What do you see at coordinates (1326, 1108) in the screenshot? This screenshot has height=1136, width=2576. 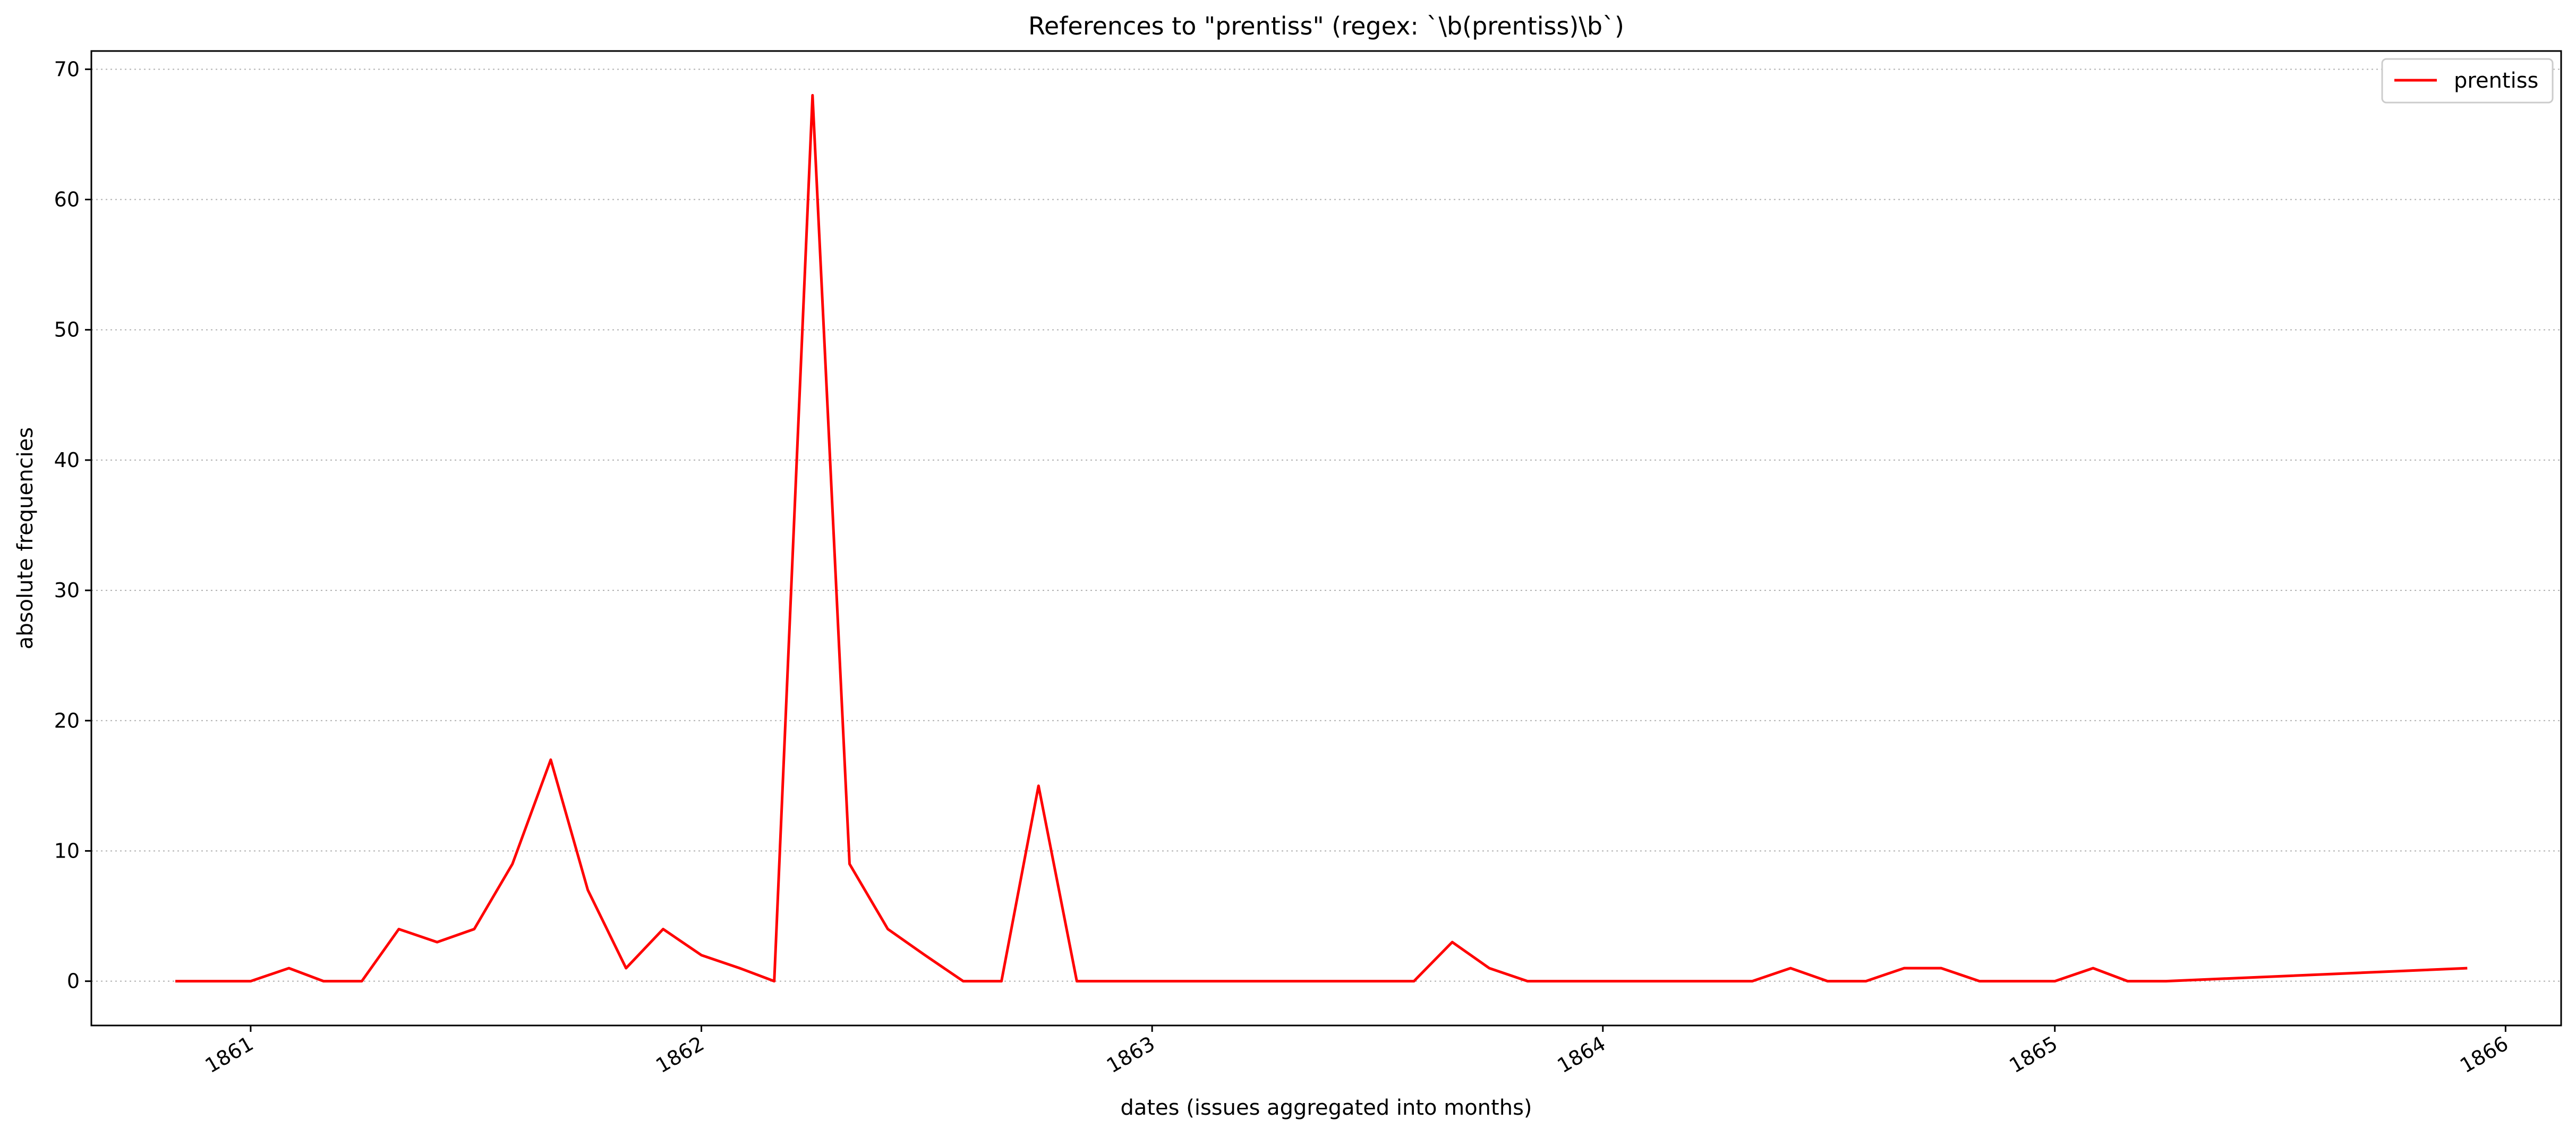 I see `x-axis-label: dates (issues aggregated into months)` at bounding box center [1326, 1108].